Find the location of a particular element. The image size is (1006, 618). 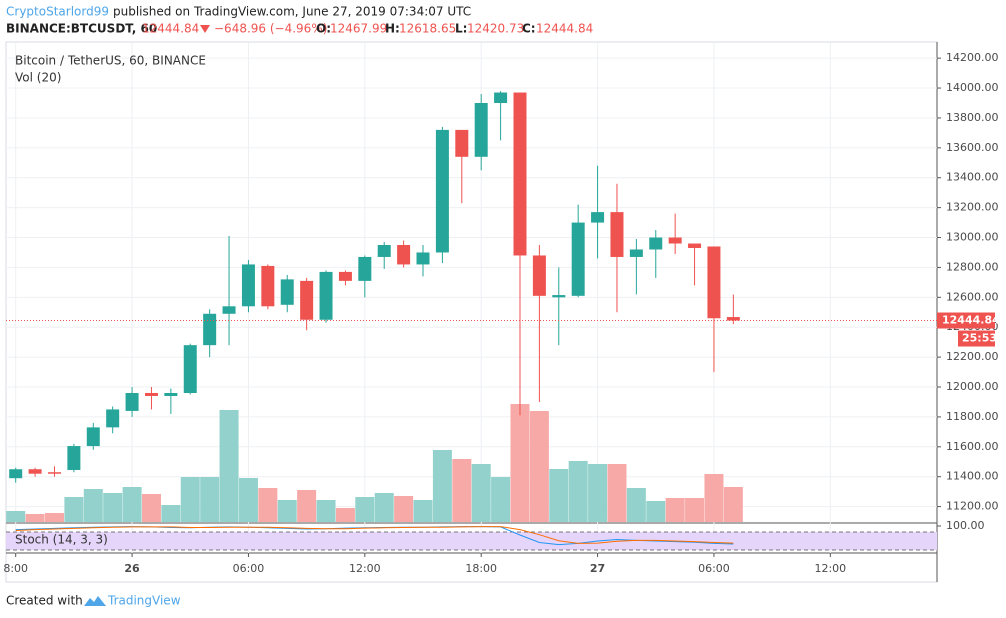

y-tick-label: 13800.00 is located at coordinates (972, 117).